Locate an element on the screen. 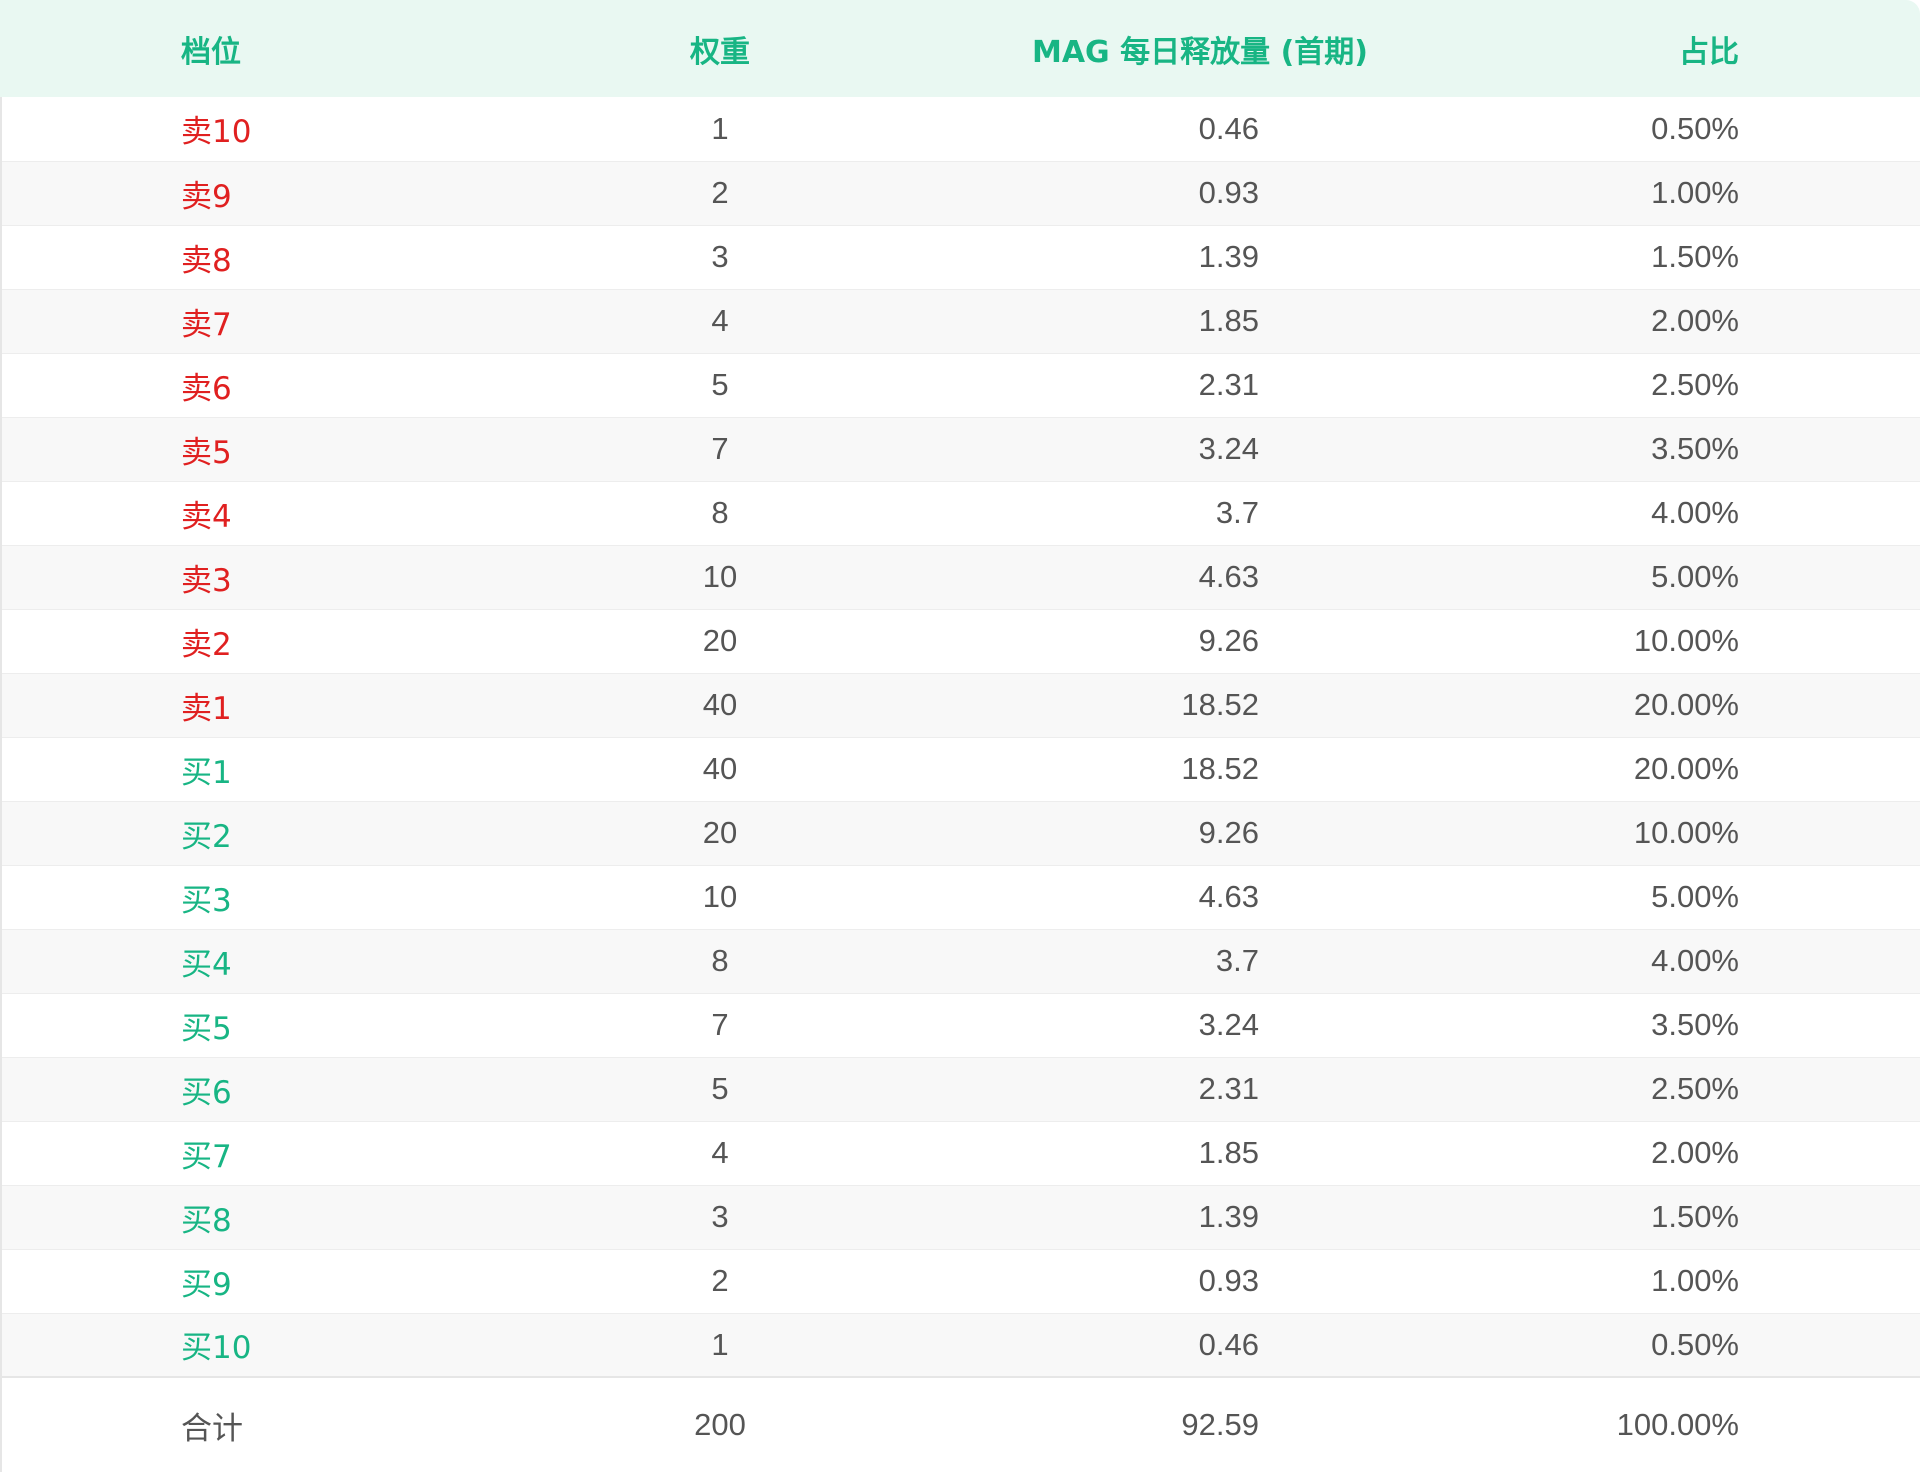 Image resolution: width=1920 pixels, height=1472 pixels. total-share: 100.00% is located at coordinates (1677, 1424).